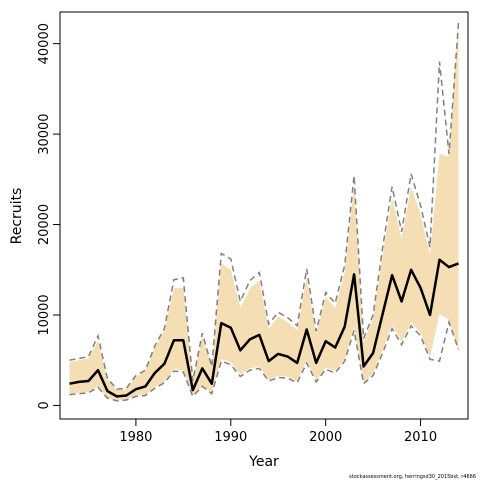  What do you see at coordinates (44, 405) in the screenshot?
I see `y-tick-label: 0` at bounding box center [44, 405].